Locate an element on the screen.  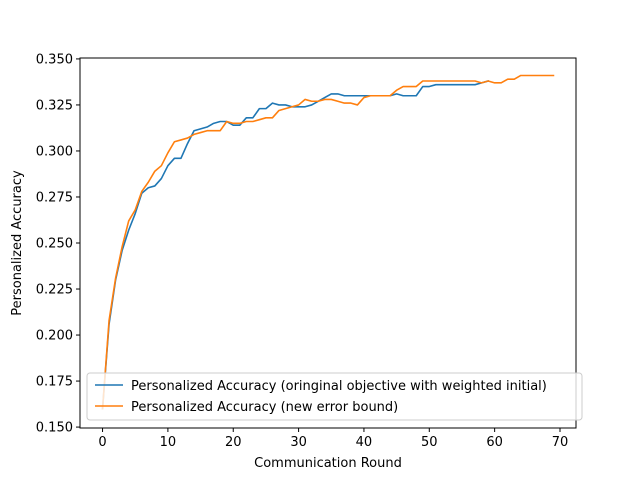
y-tick-label: 0.325 is located at coordinates (54, 105).